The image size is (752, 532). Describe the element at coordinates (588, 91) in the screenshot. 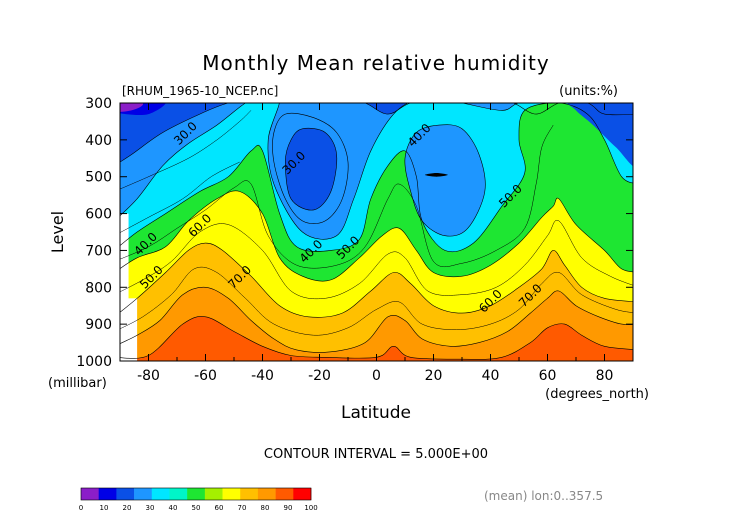

I see `units-label: (units:%)` at that location.